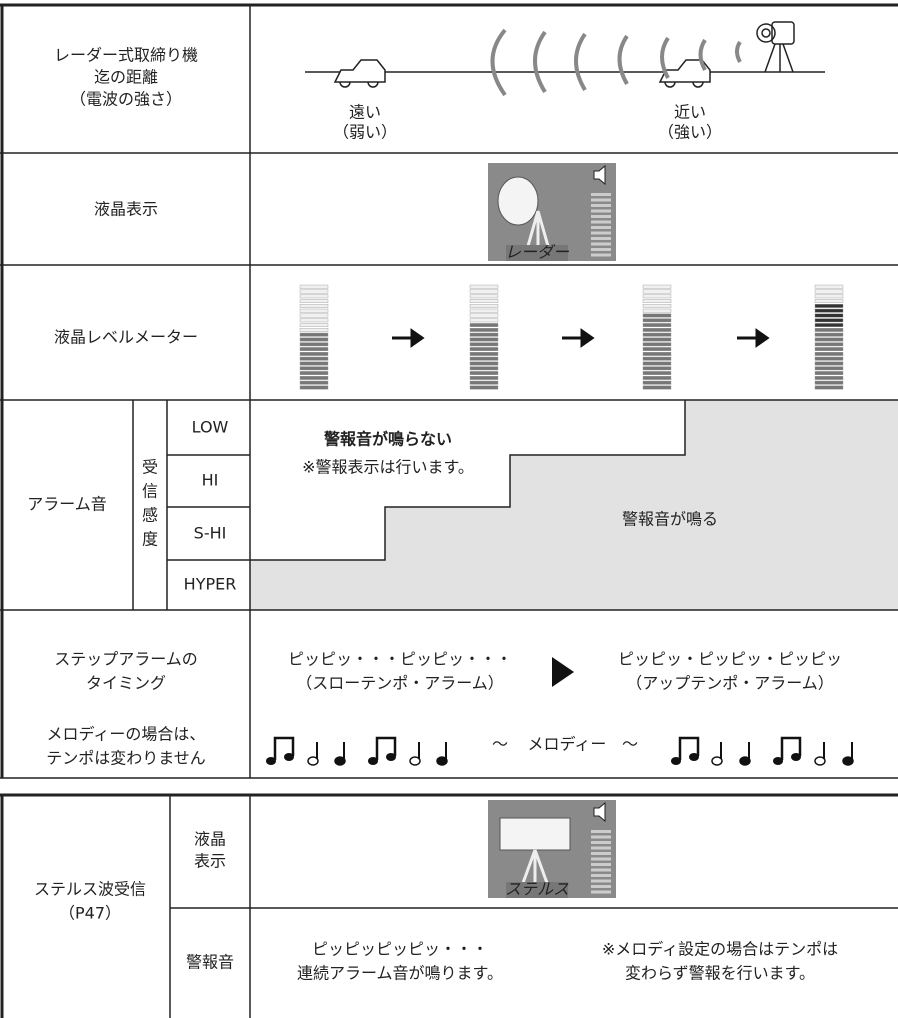 The image size is (898, 1018). Describe the element at coordinates (90, 913) in the screenshot. I see `row-label: （P47）` at that location.